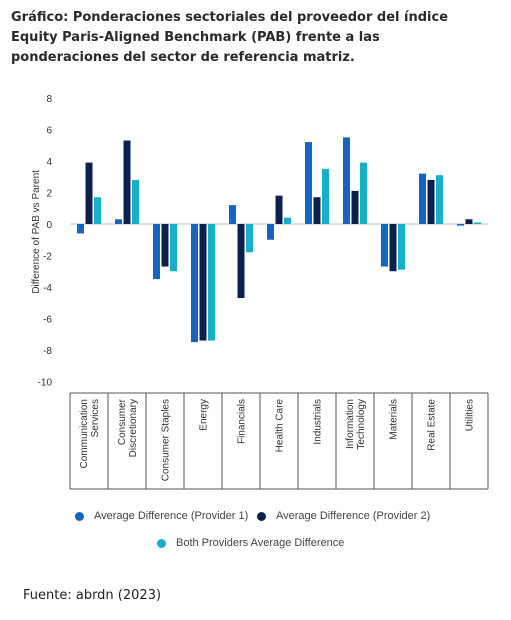  I want to click on category-label: Health Care, so click(280, 426).